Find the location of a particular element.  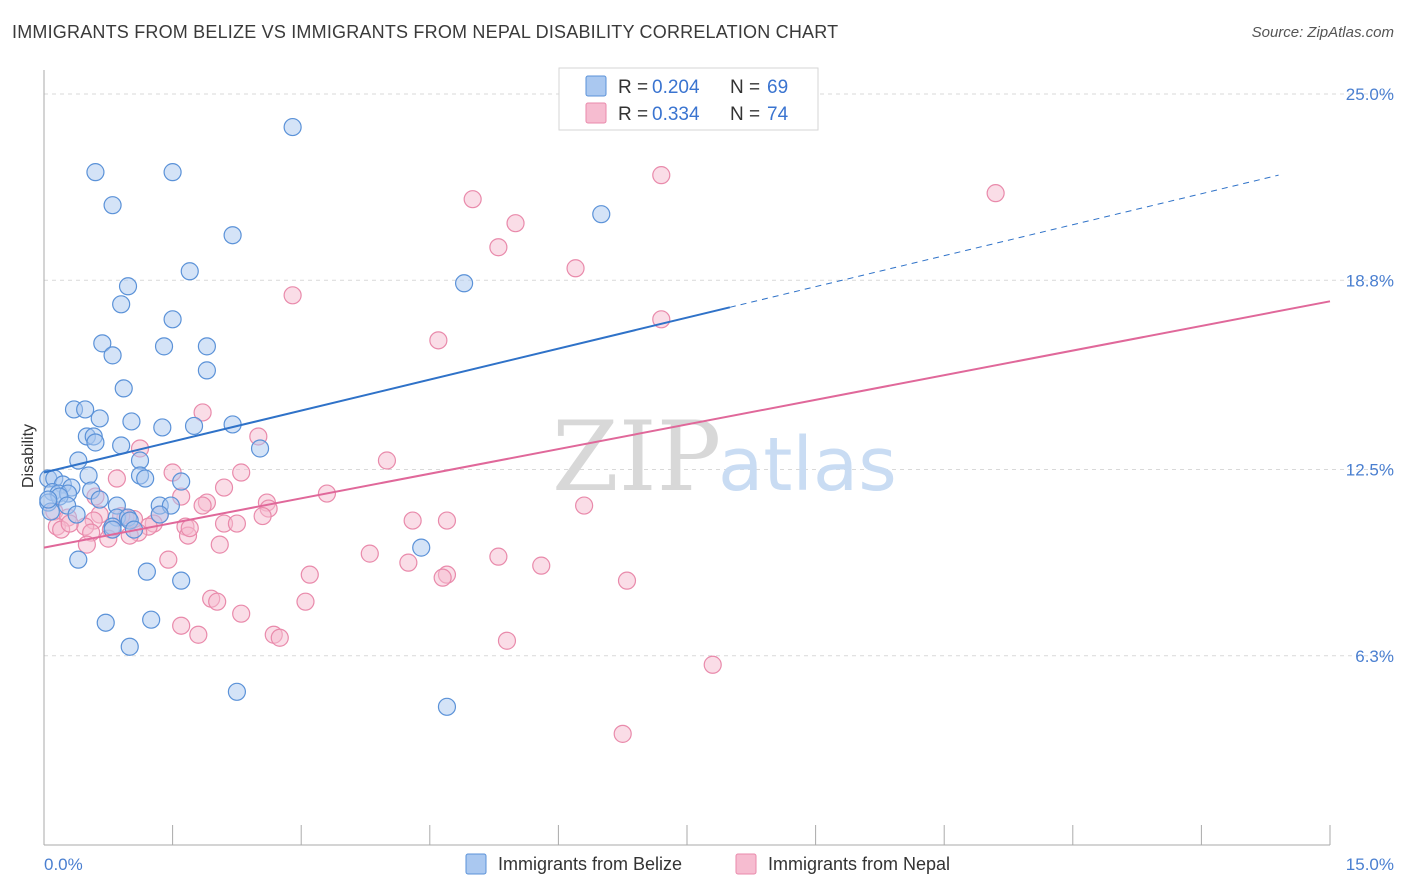

legend-nepal-n-label: N = is located at coordinates (745, 114).